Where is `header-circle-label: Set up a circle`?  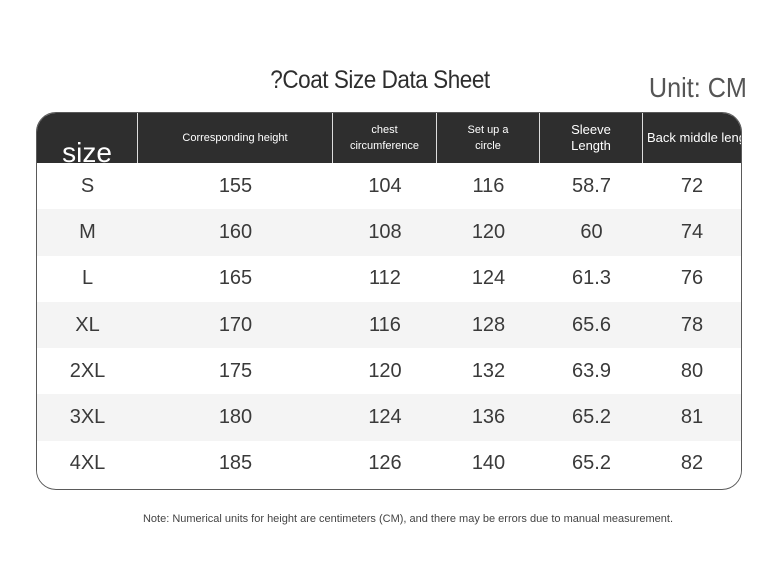 header-circle-label: Set up a circle is located at coordinates (488, 138).